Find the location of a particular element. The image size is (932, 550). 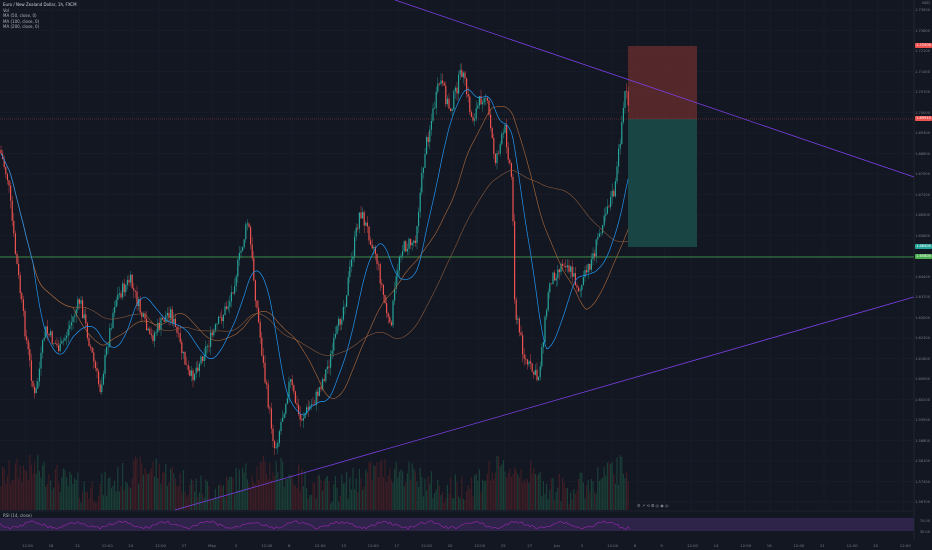

time-tick: 3 is located at coordinates (236, 545).